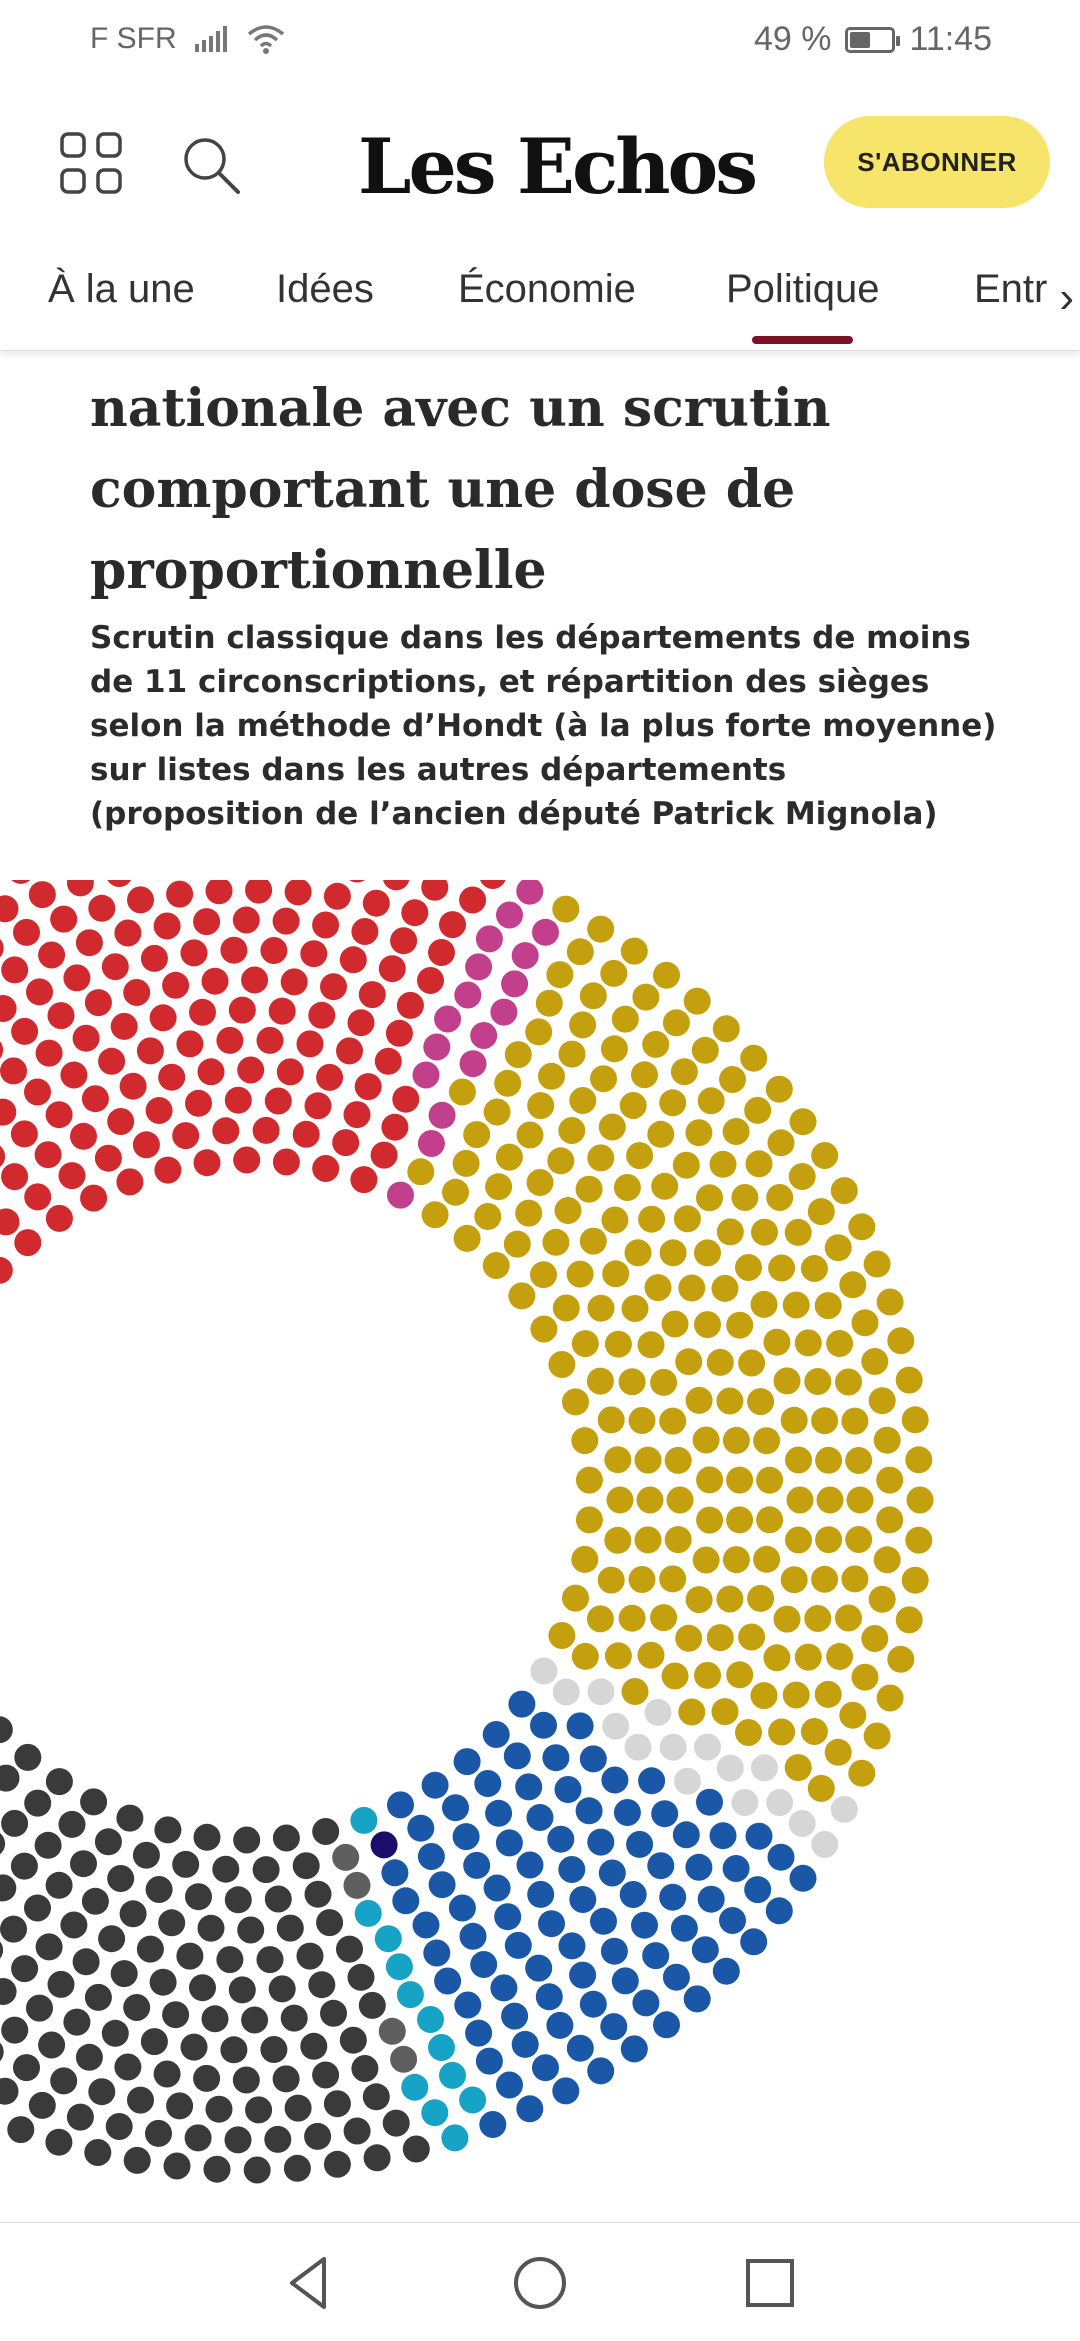 The width and height of the screenshot is (1080, 2341). Describe the element at coordinates (770, 2283) in the screenshot. I see `recents-icon` at that location.